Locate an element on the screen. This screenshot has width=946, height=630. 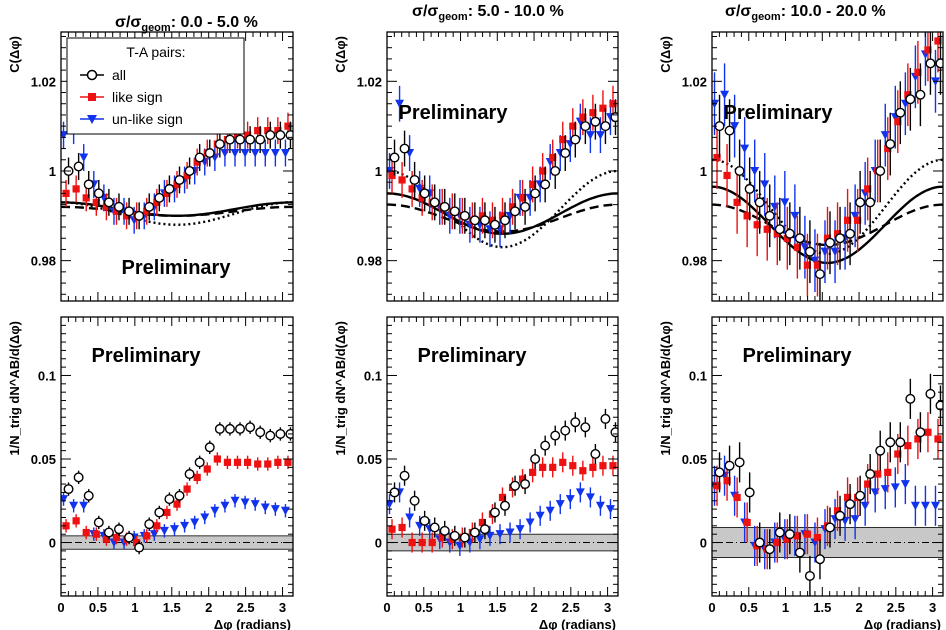
legend: T-A pairs: all like sign un-like sign is located at coordinates (155, 86).